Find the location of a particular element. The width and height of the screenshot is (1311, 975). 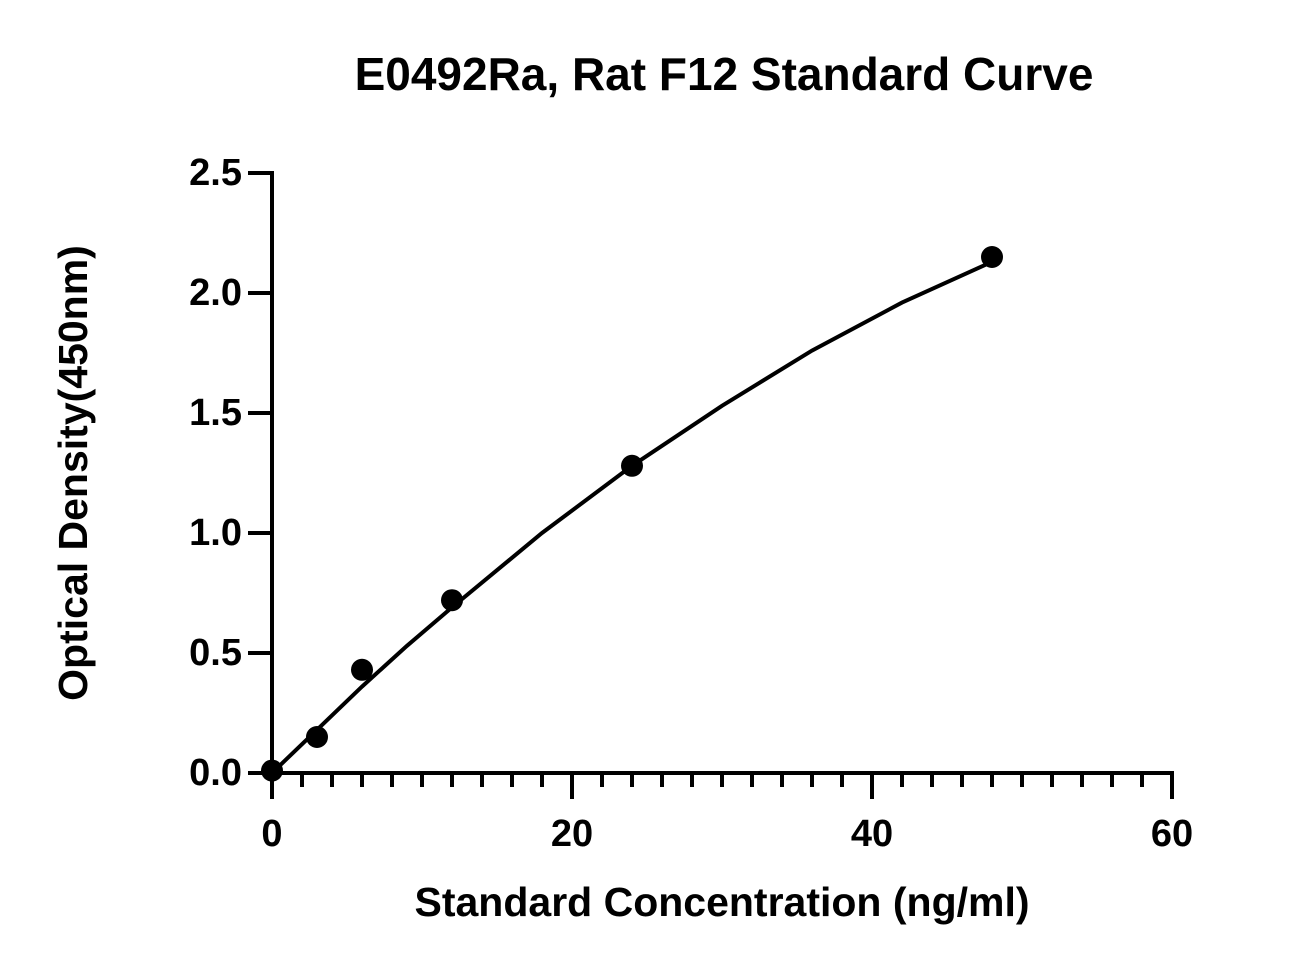

x-axis-label: Standard Concentration (ng/ml) is located at coordinates (722, 902).